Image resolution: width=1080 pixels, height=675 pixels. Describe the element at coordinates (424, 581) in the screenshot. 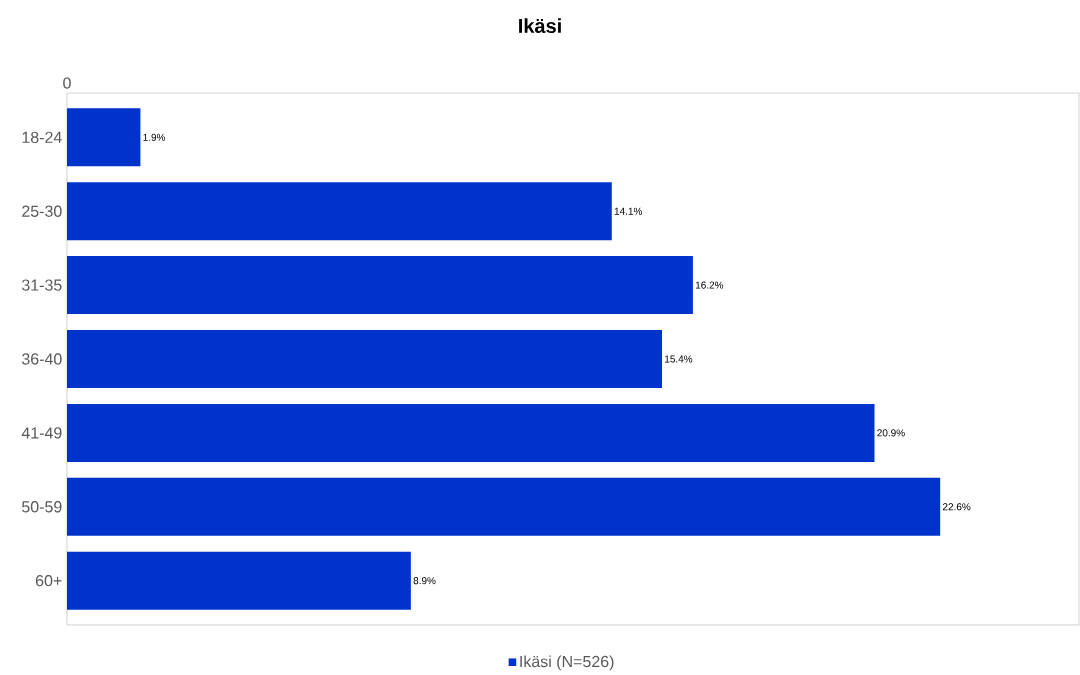

I see `data-label: 8.9%` at that location.